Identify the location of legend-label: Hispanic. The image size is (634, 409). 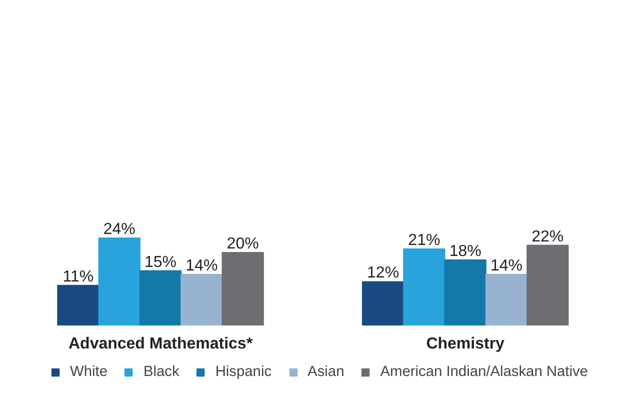
(243, 372).